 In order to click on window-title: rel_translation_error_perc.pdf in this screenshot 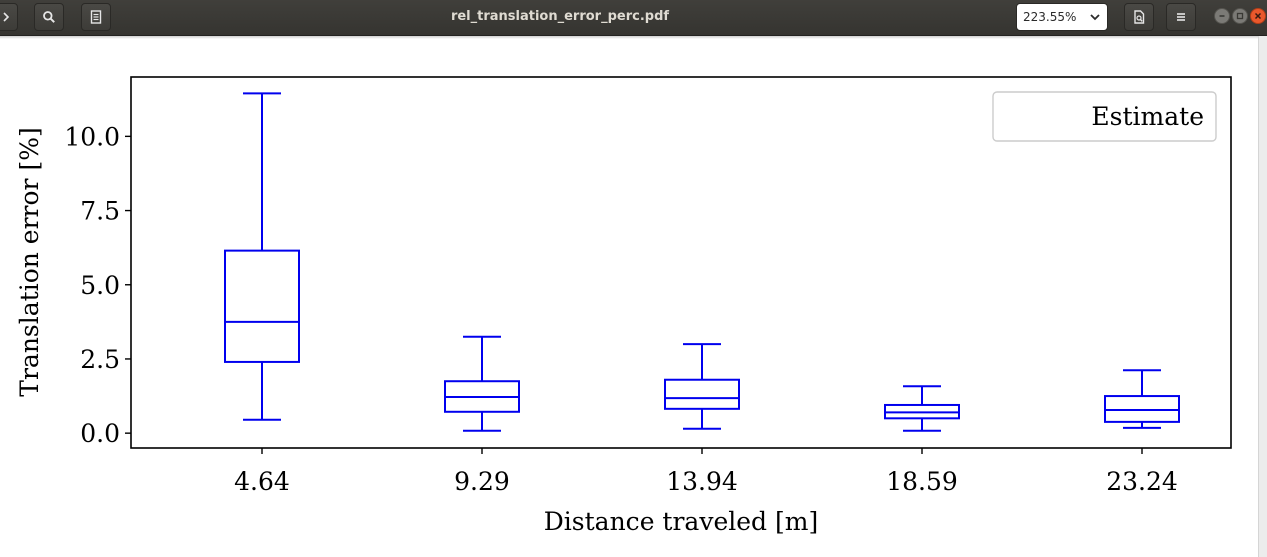, I will do `click(560, 16)`.